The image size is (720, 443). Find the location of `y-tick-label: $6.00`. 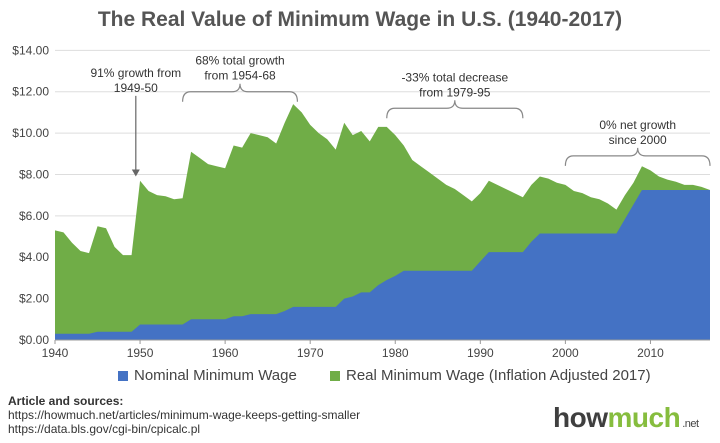

y-tick-label: $6.00 is located at coordinates (34, 216).